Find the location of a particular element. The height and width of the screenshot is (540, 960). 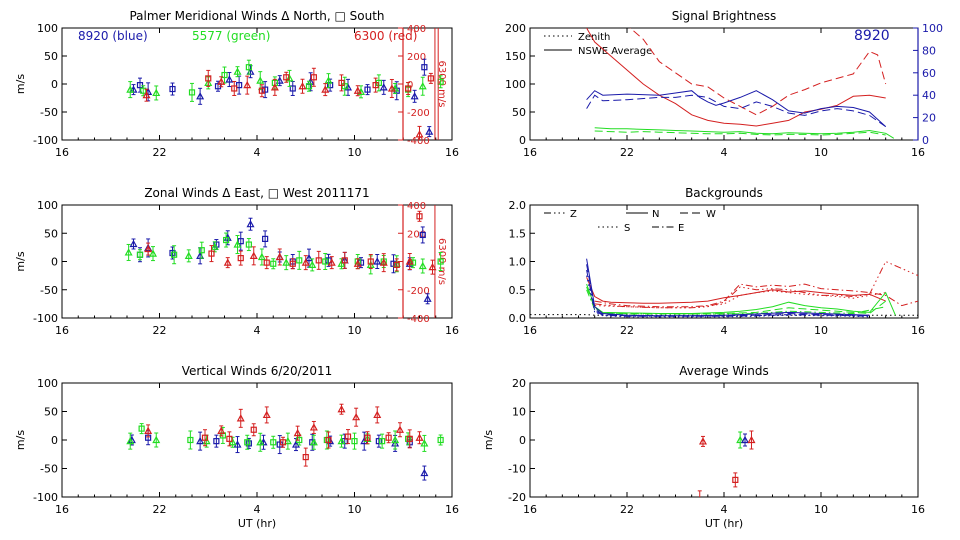

y-tick-label: 10 is located at coordinates (519, 412).